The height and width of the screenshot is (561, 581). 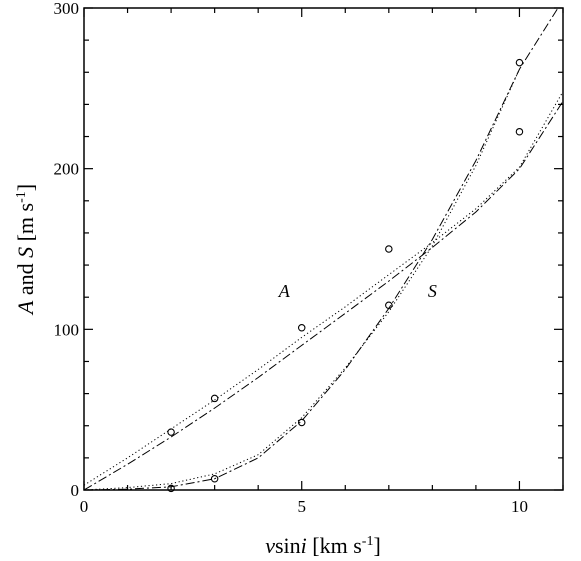 I want to click on y-axis-label-close: ], so click(x=25, y=187).